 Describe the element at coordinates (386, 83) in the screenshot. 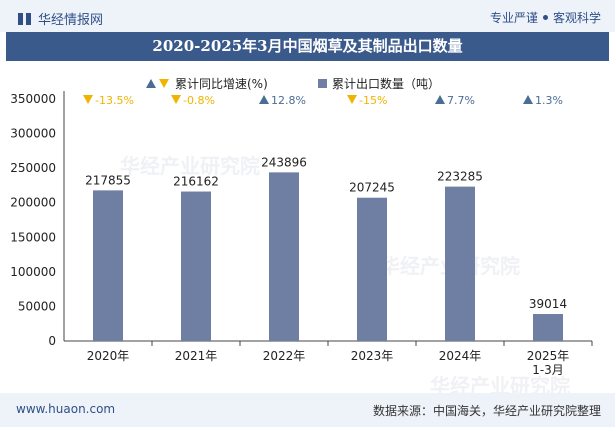

I see `legend-bar-label: 累计出口数量（吨）` at that location.